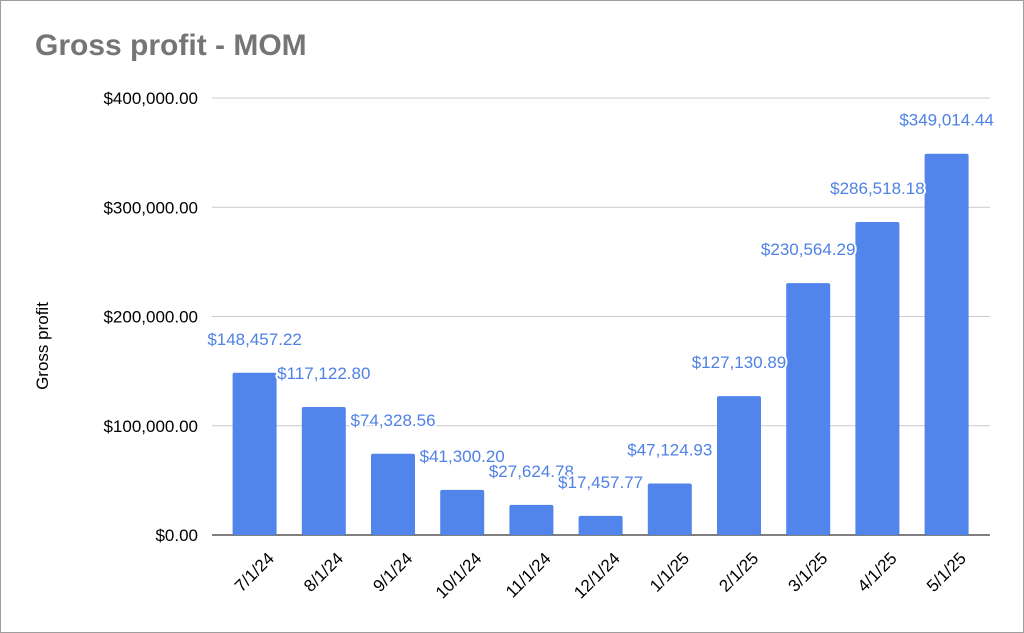 This screenshot has height=633, width=1024. What do you see at coordinates (946, 572) in the screenshot?
I see `x-tick-label: 5/1/25` at bounding box center [946, 572].